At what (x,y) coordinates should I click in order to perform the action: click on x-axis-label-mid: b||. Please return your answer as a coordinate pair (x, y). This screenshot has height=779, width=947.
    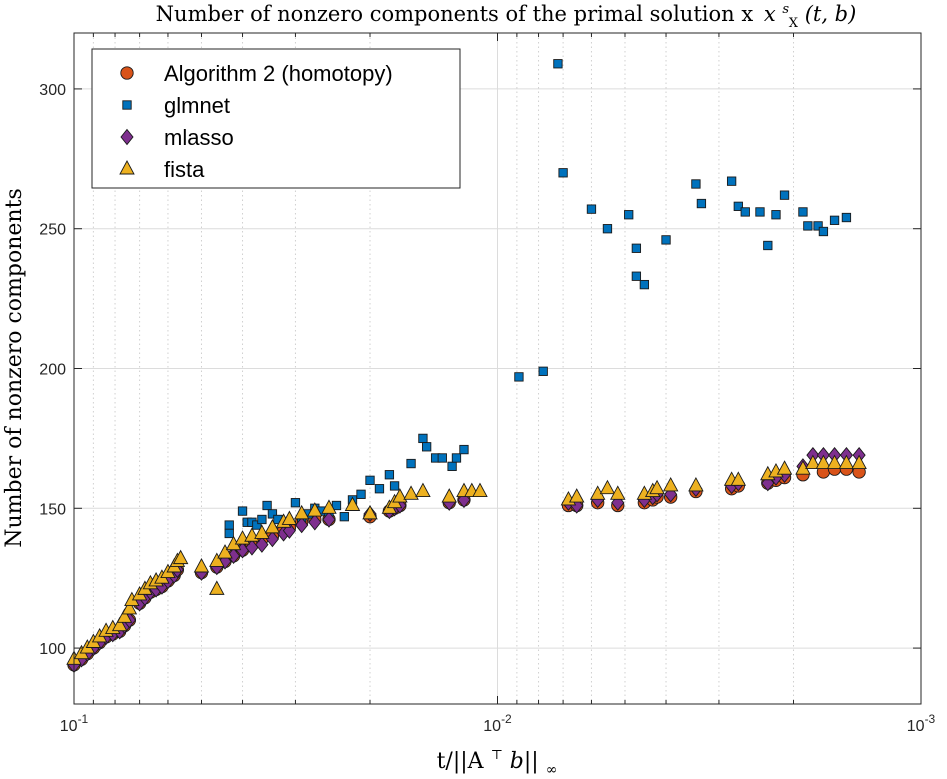
    Looking at the image, I should click on (524, 761).